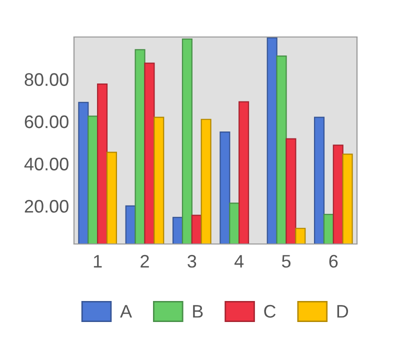 The height and width of the screenshot is (350, 400). Describe the element at coordinates (144, 261) in the screenshot. I see `x-tick-label: 2` at that location.